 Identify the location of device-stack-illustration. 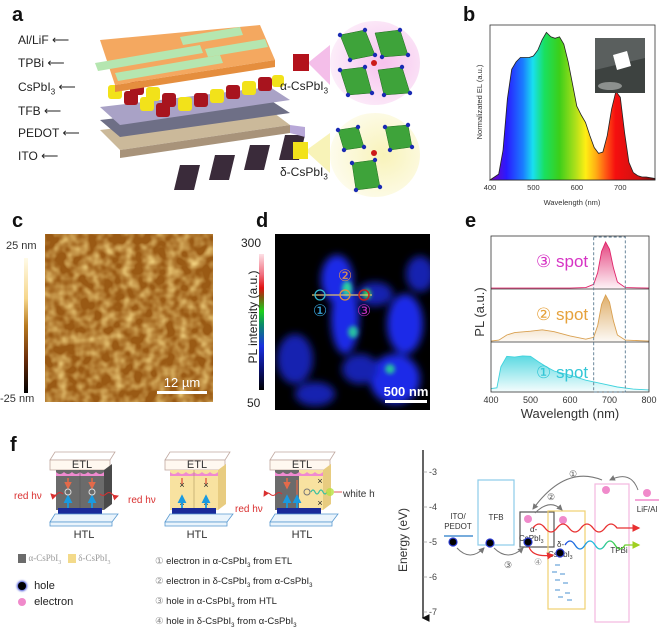
(257, 109).